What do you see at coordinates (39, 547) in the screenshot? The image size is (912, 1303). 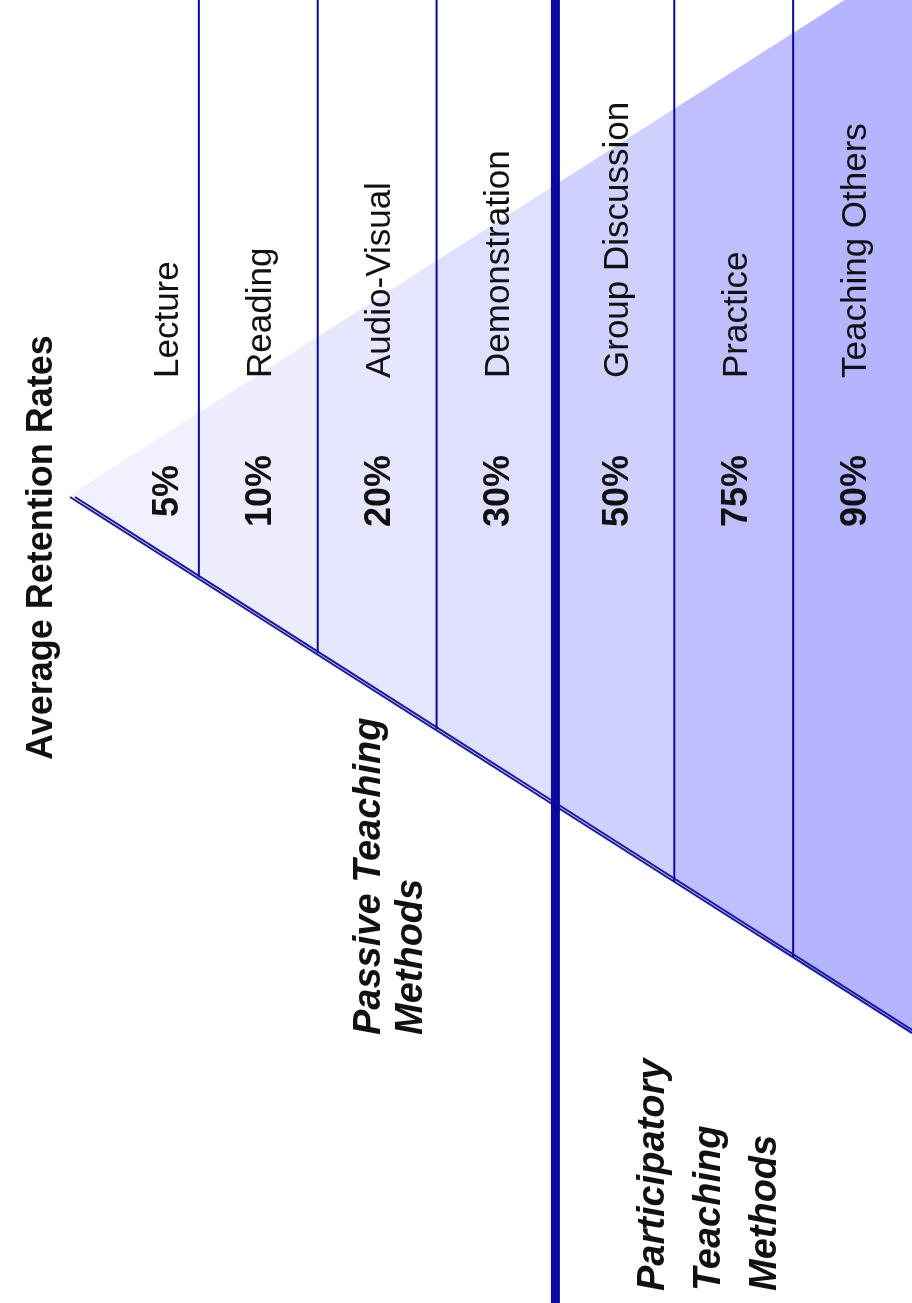 I see `text: Average Retention Rates` at bounding box center [39, 547].